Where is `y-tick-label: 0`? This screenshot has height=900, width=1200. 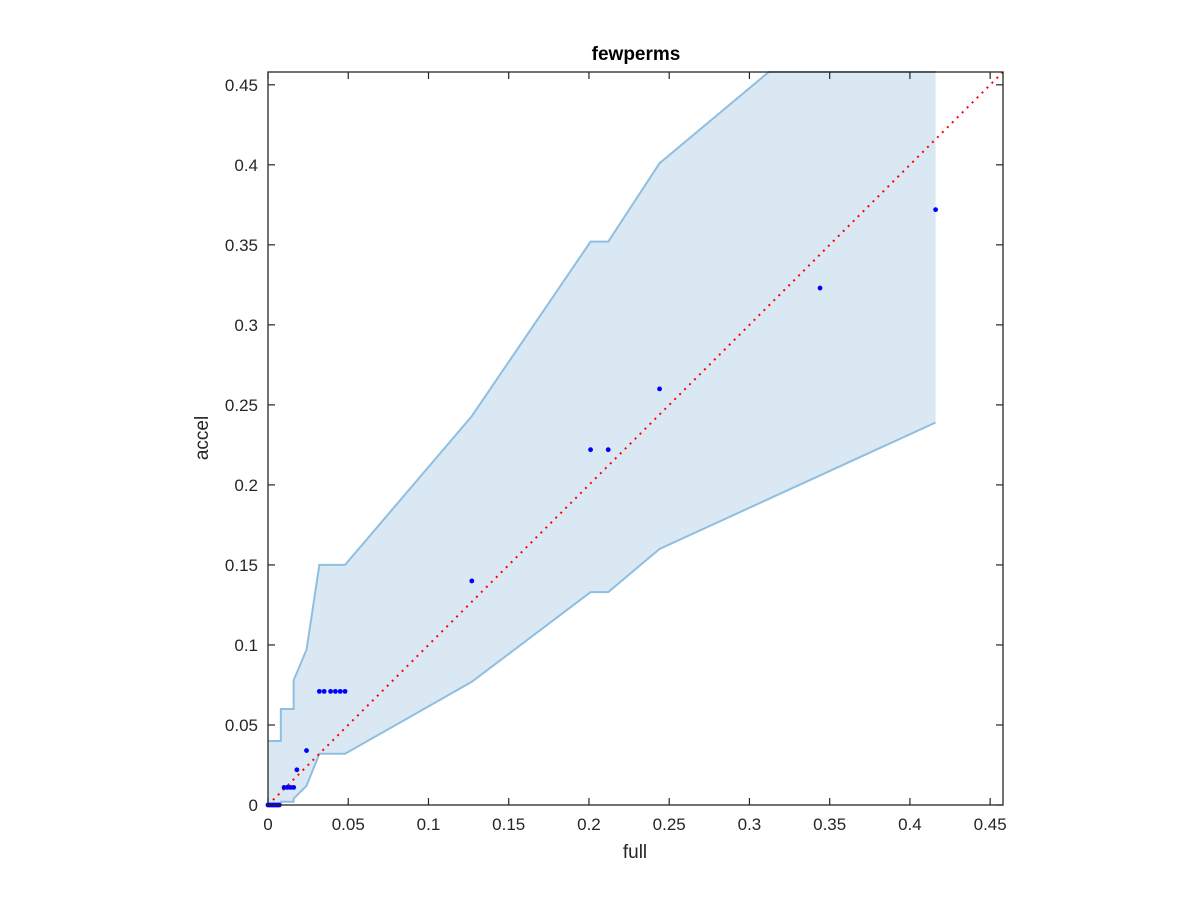 y-tick-label: 0 is located at coordinates (253, 805).